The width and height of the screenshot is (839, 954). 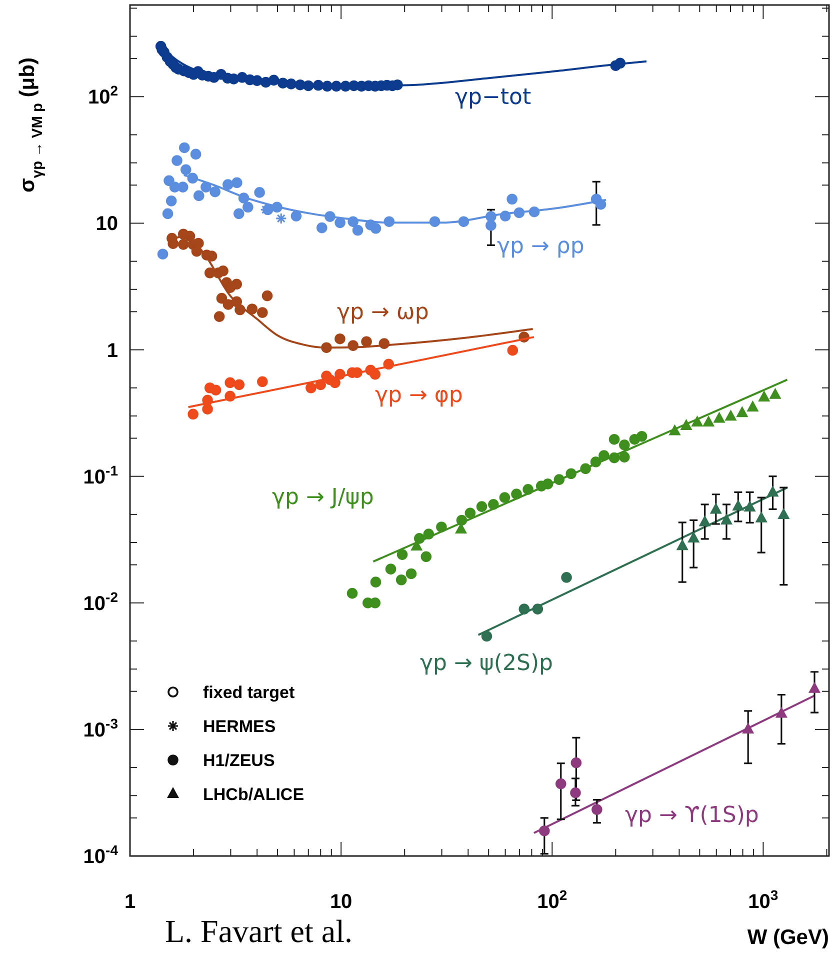 What do you see at coordinates (112, 351) in the screenshot?
I see `y-tick-label: 1` at bounding box center [112, 351].